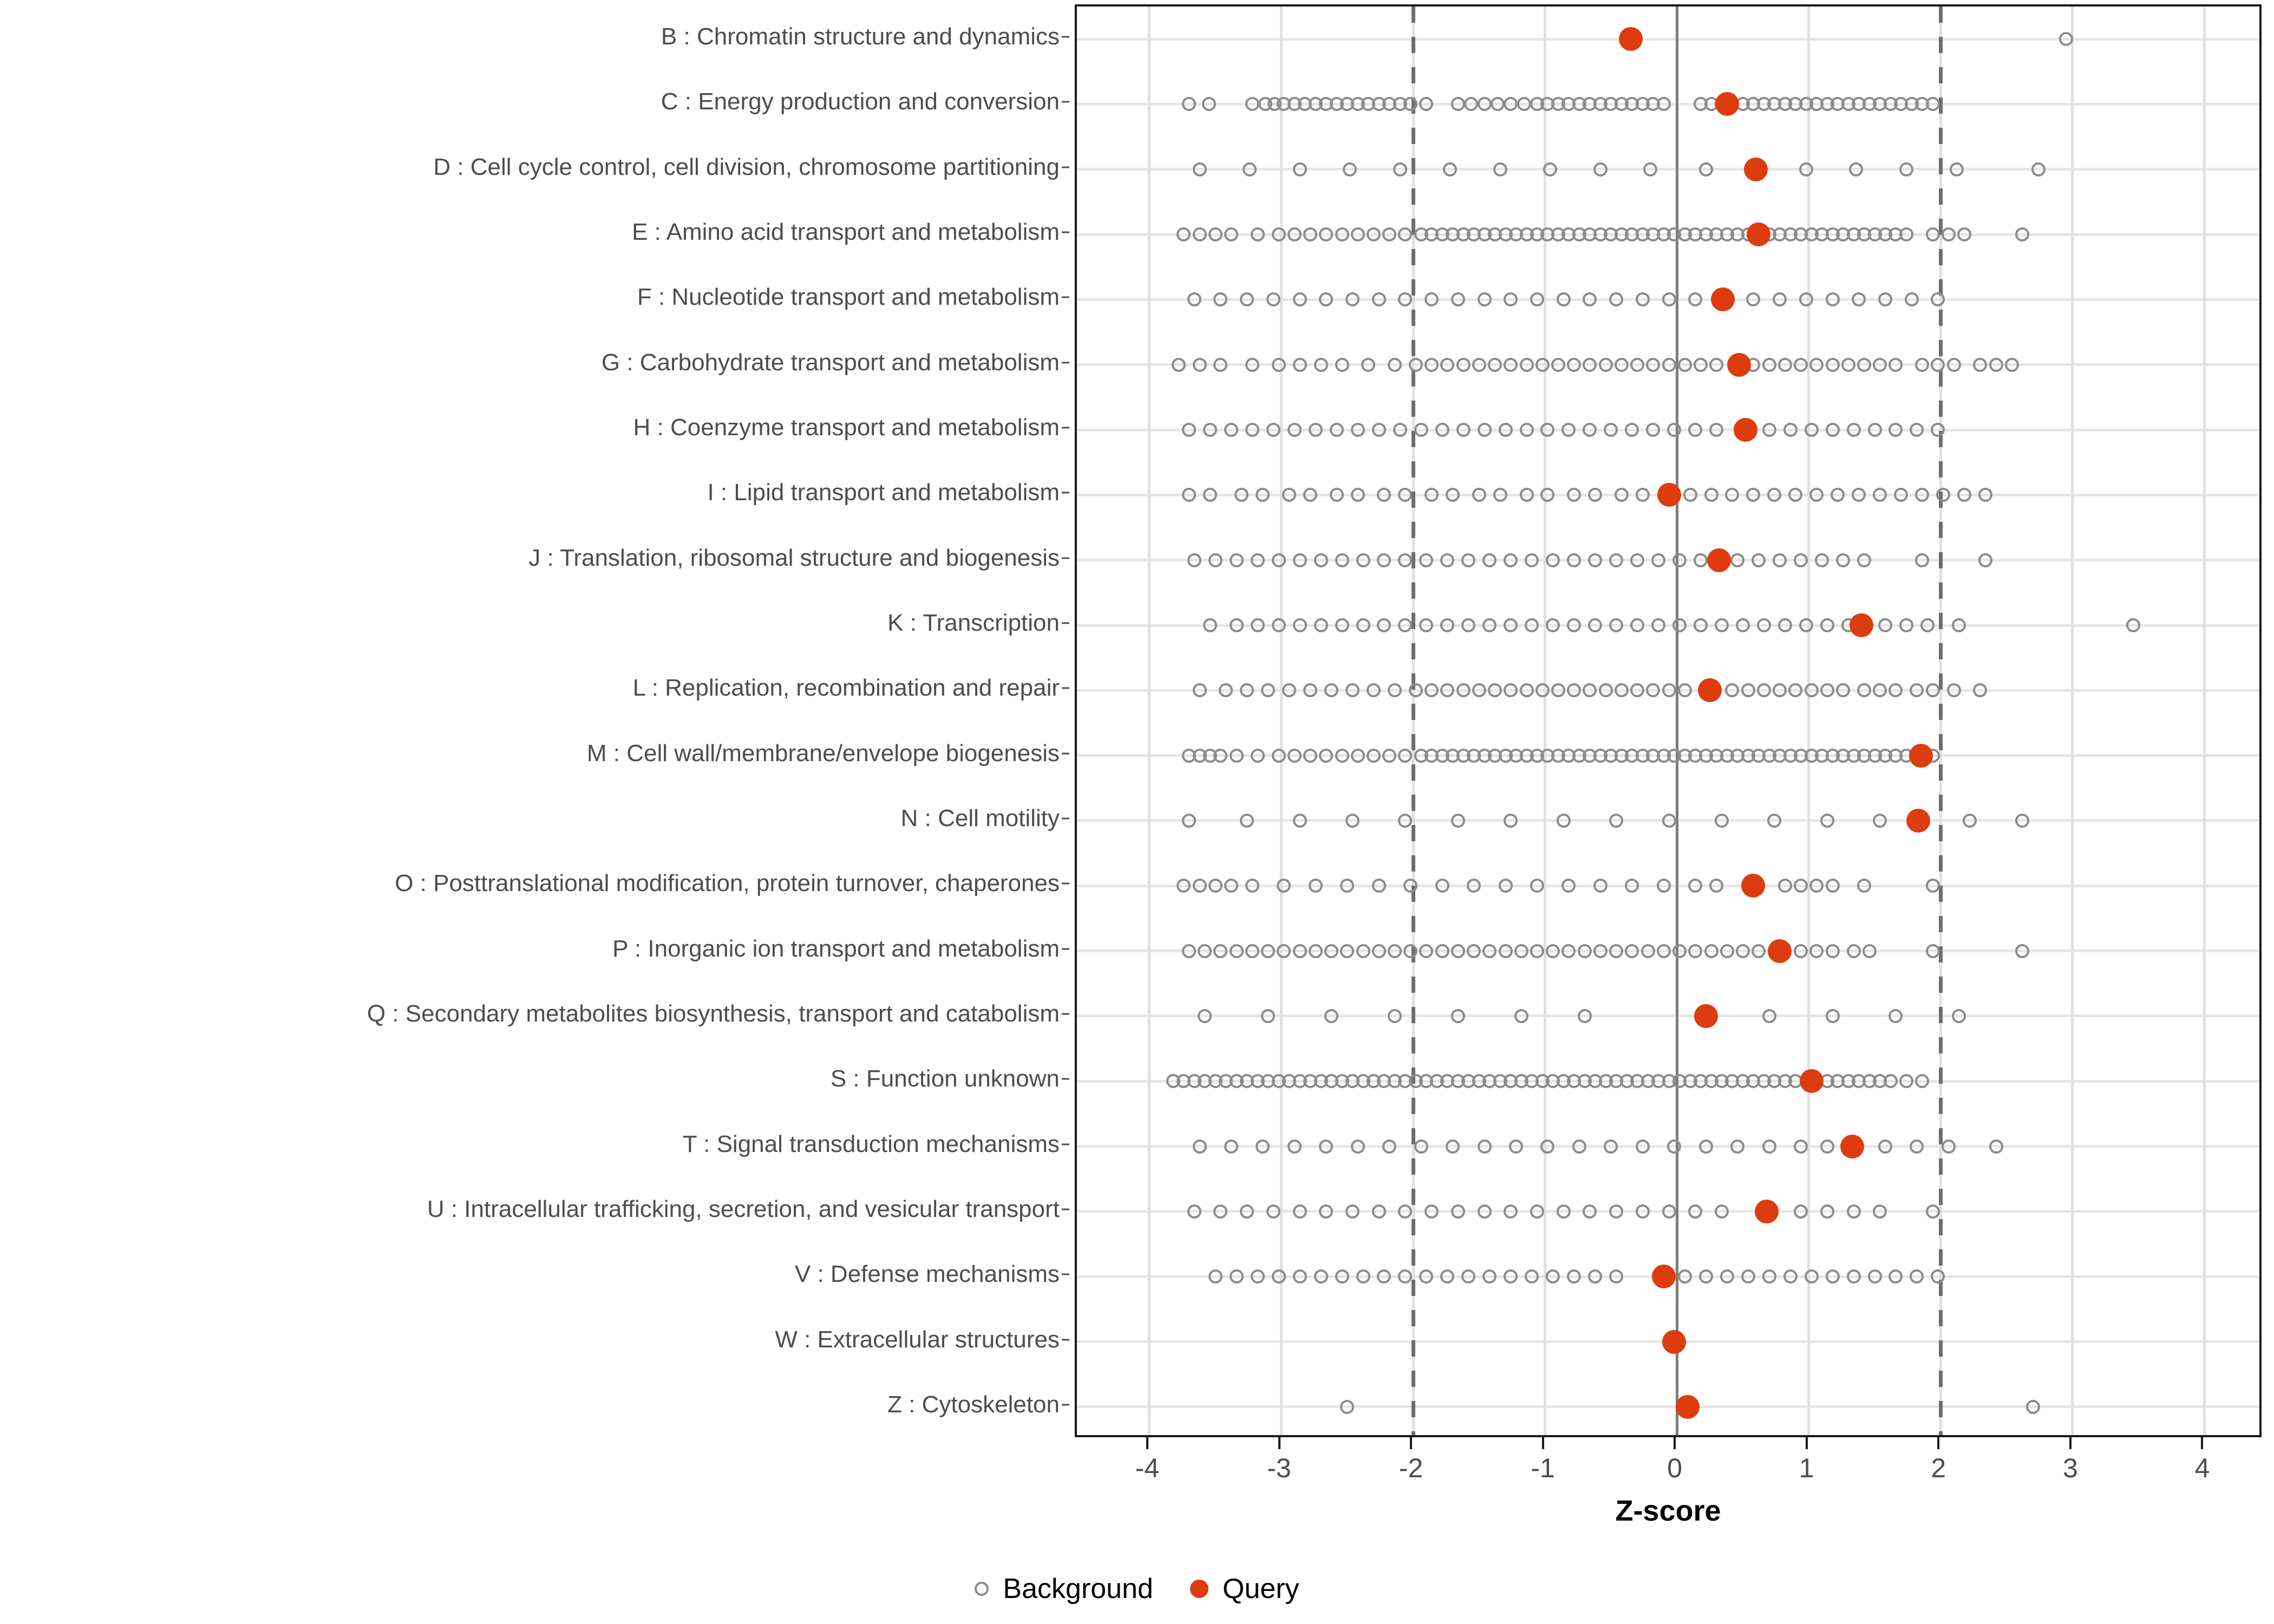 The height and width of the screenshot is (1624, 2274). What do you see at coordinates (1668, 1511) in the screenshot?
I see `x-axis-title: Z-score` at bounding box center [1668, 1511].